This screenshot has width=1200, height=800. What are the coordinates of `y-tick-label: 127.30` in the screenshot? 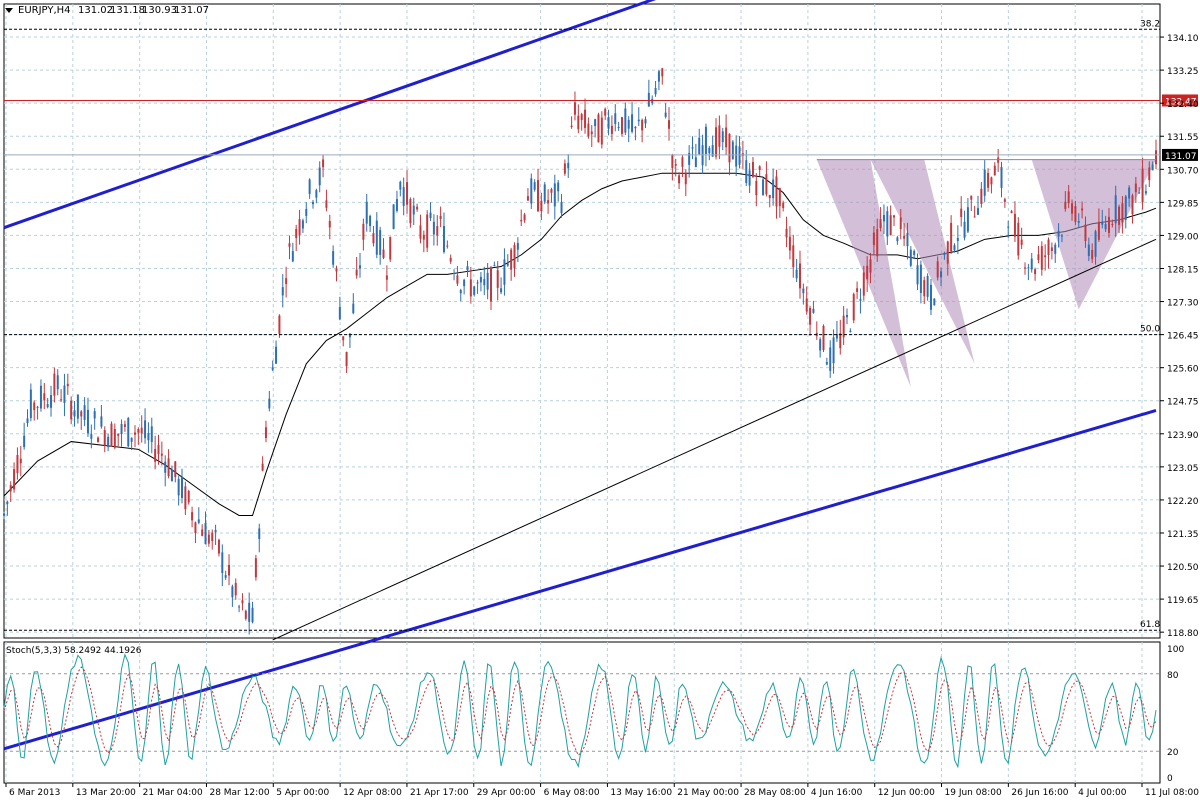 It's located at (1183, 304).